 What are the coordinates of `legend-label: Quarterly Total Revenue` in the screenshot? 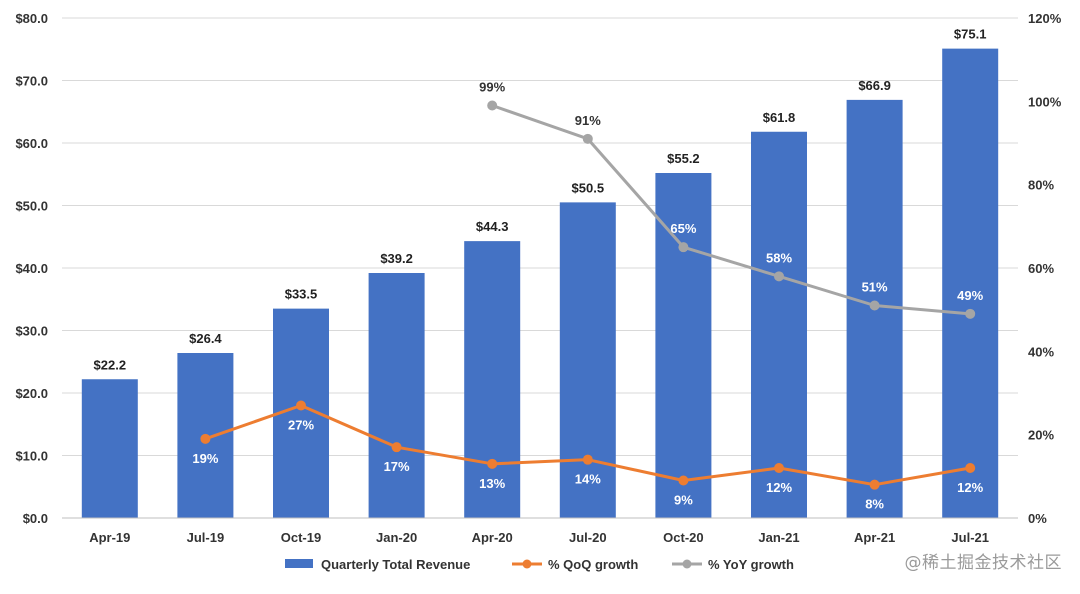 It's located at (395, 564).